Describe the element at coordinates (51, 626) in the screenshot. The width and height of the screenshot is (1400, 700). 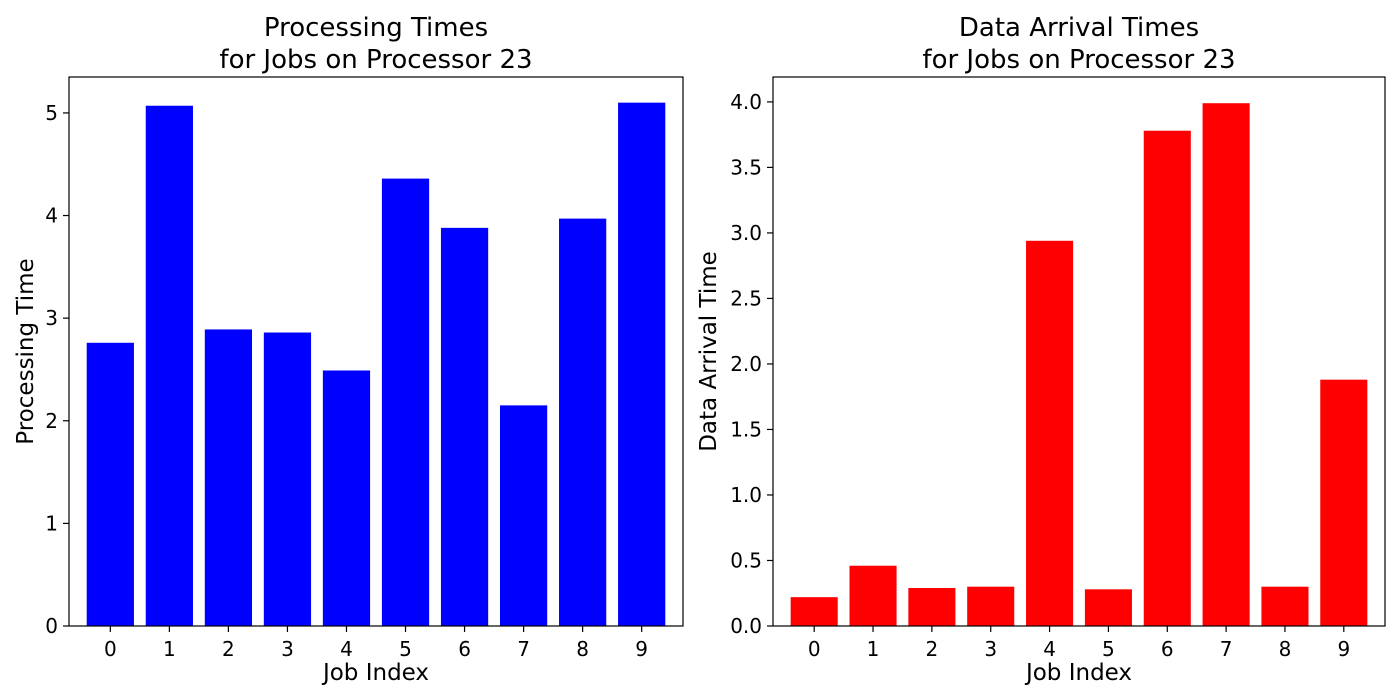
I see `y-tick-label: 0` at that location.